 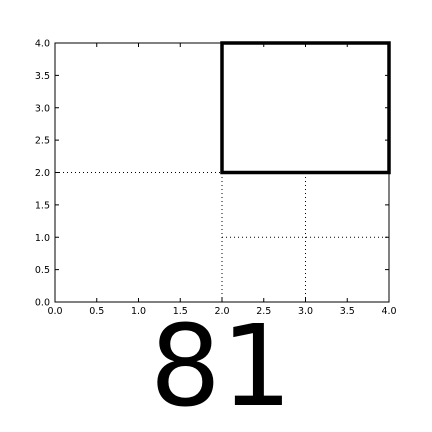 I want to click on x-tick-label: 4.0, so click(x=388, y=311).